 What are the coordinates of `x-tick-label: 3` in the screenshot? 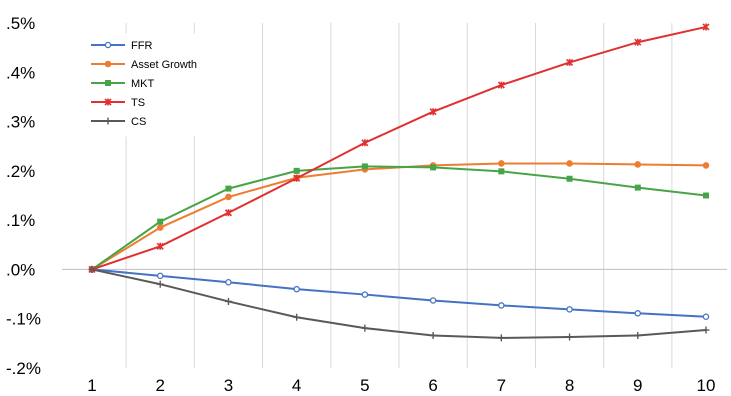 It's located at (228, 385).